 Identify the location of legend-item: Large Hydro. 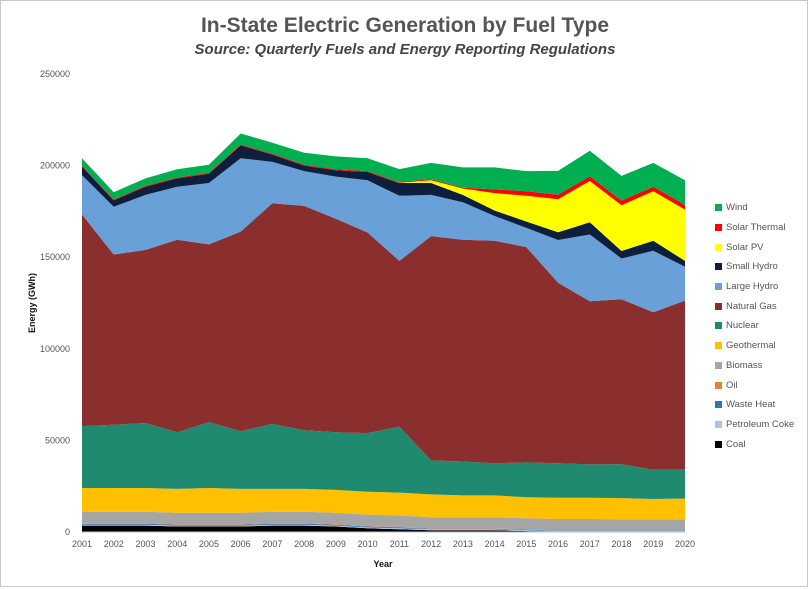
(761, 287).